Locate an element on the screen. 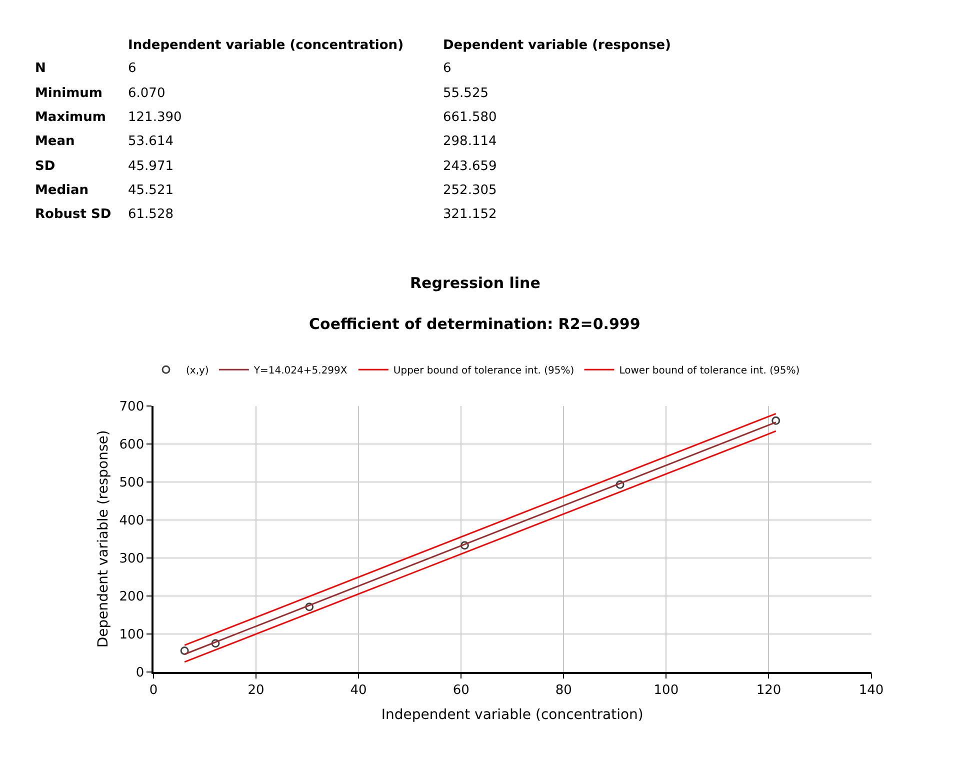  text: 298.114 is located at coordinates (470, 141).